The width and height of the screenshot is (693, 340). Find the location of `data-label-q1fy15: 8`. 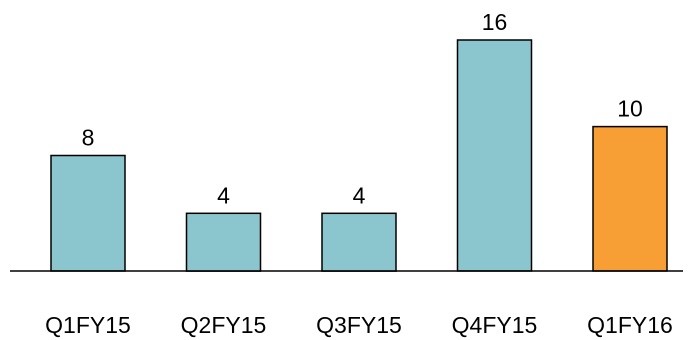

data-label-q1fy15: 8 is located at coordinates (88, 138).